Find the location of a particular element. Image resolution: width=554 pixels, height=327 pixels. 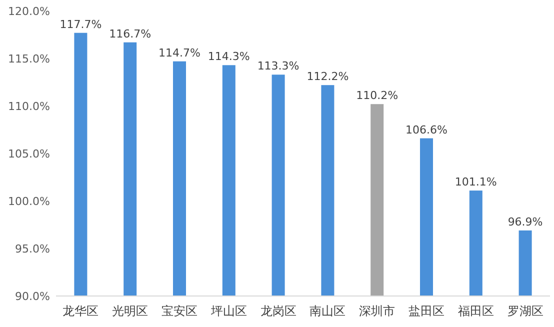

data-label: 113.3% is located at coordinates (278, 66).